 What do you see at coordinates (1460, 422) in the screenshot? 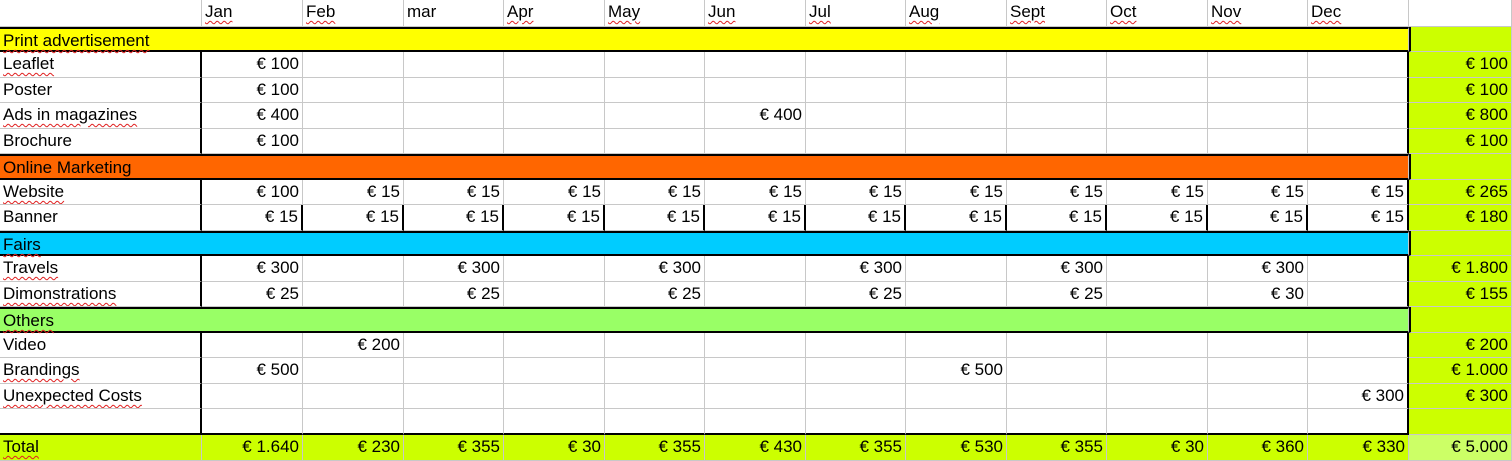
I see `row-total-cell` at bounding box center [1460, 422].